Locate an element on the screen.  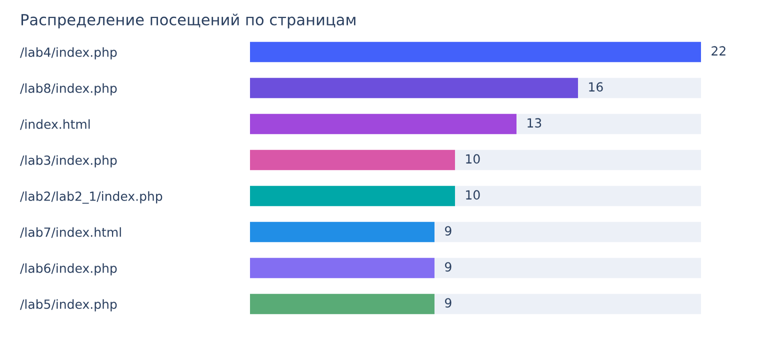
y-tick-label: /lab8/index.php is located at coordinates (68, 89).